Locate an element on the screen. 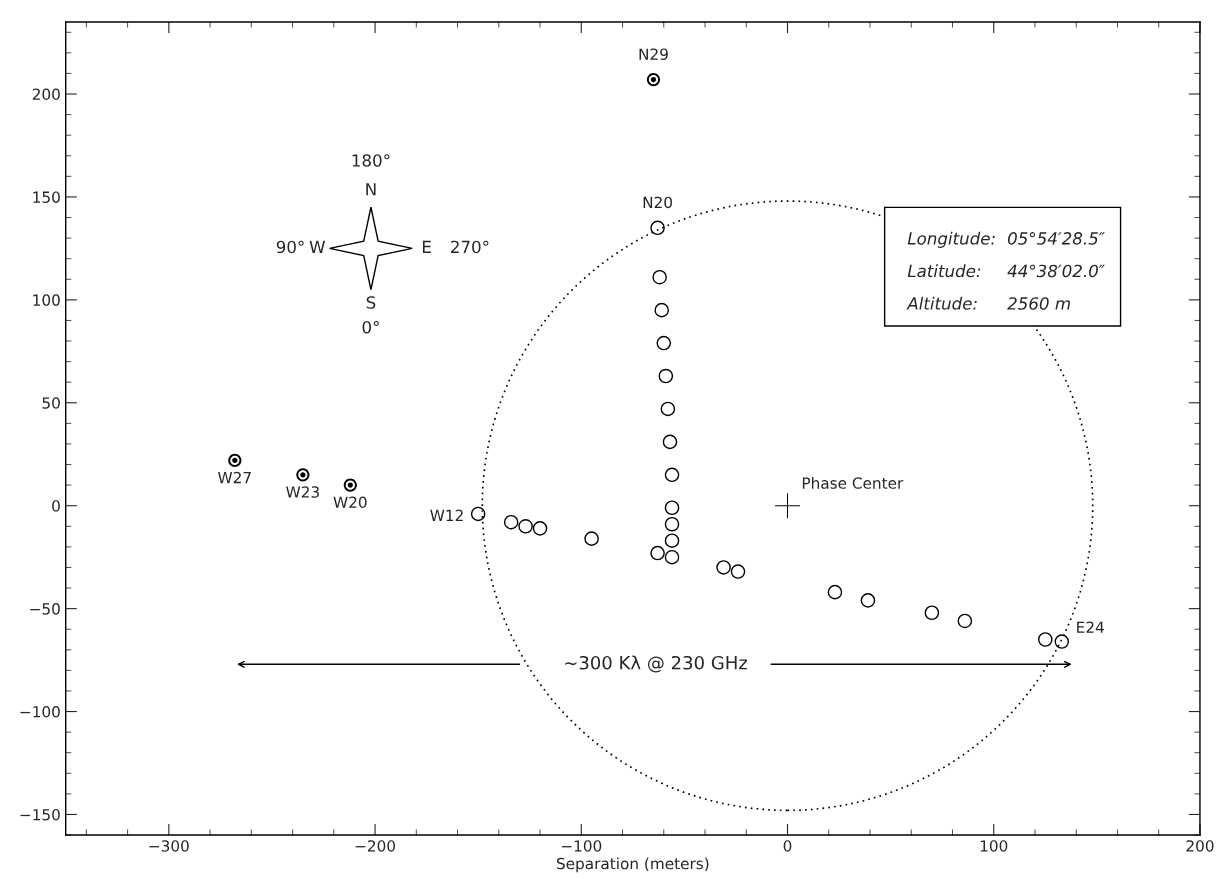 The height and width of the screenshot is (879, 1217). annotation: 2560 m is located at coordinates (1038, 303).